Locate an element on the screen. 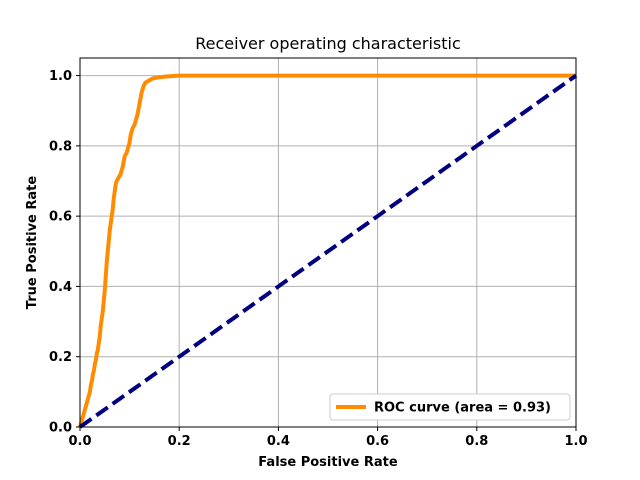  chart-title: Receiver operating characteristic is located at coordinates (328, 43).